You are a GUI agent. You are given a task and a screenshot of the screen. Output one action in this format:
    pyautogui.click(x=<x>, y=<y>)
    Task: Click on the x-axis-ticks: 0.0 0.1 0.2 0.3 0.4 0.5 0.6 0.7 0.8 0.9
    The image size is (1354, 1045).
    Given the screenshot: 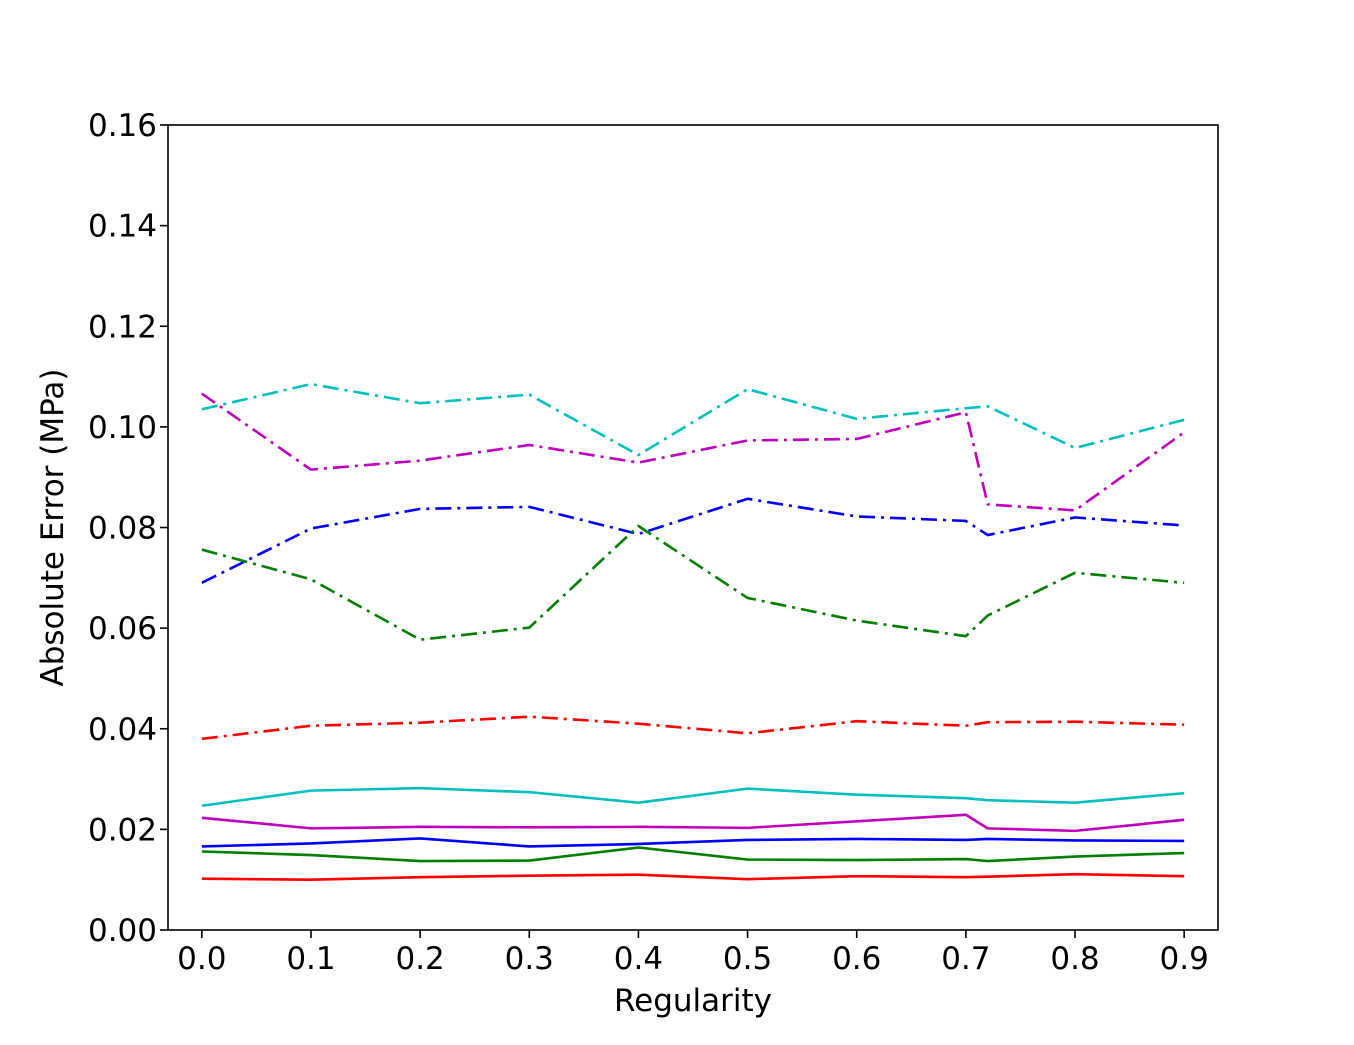 What is the action you would take?
    pyautogui.click(x=693, y=953)
    